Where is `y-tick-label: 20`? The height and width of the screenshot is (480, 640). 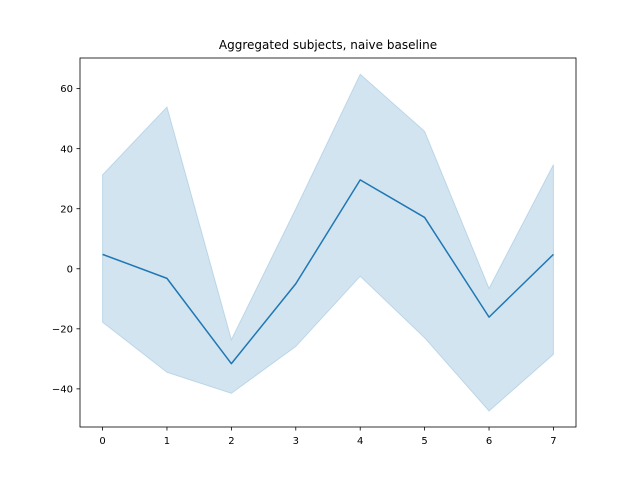 y-tick-label: 20 is located at coordinates (66, 209).